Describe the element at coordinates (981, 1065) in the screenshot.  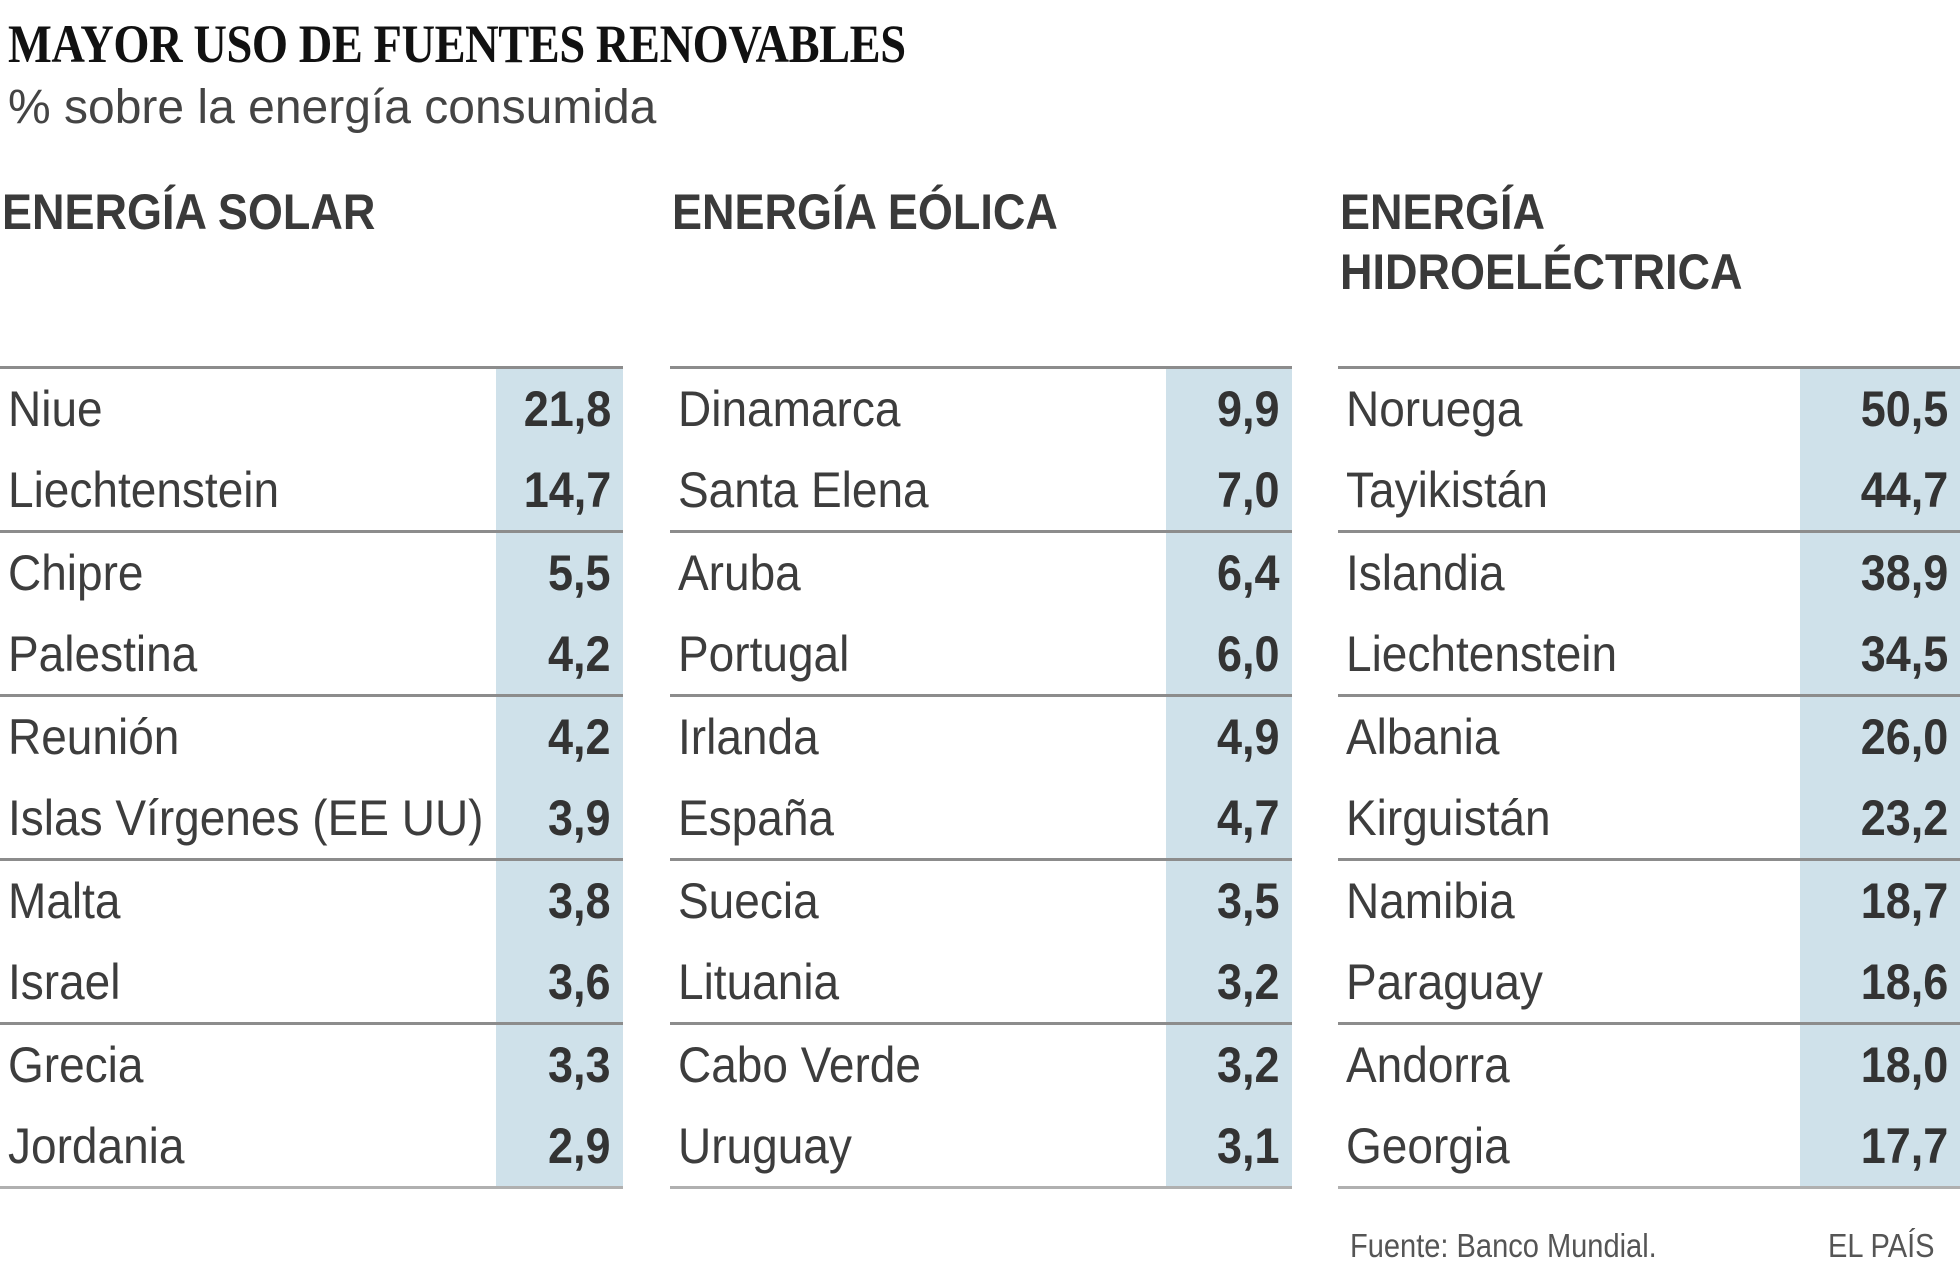
I see `table-row: Cabo Verde 3,2` at that location.